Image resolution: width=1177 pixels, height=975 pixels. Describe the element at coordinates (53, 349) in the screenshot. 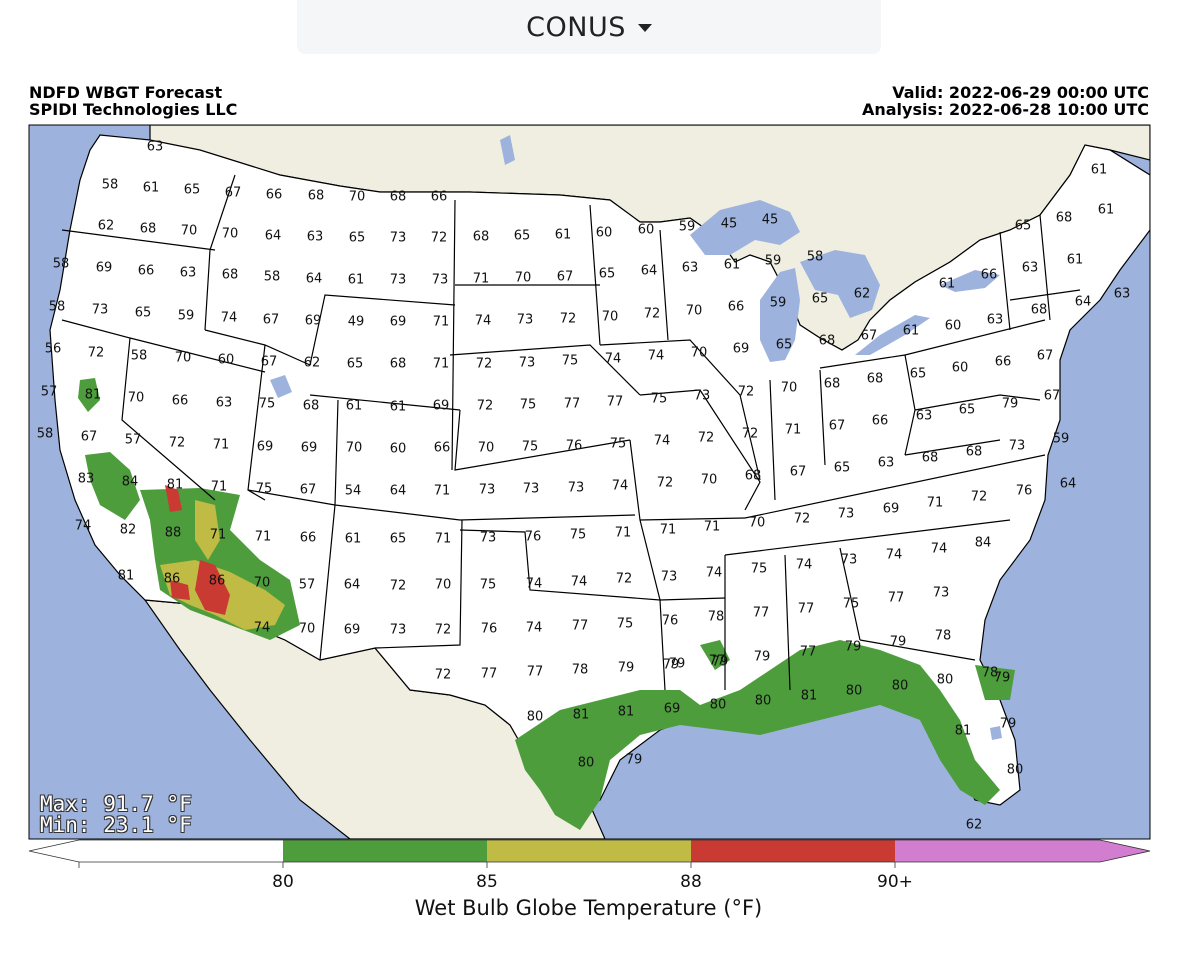

I see `station-value: 56` at that location.